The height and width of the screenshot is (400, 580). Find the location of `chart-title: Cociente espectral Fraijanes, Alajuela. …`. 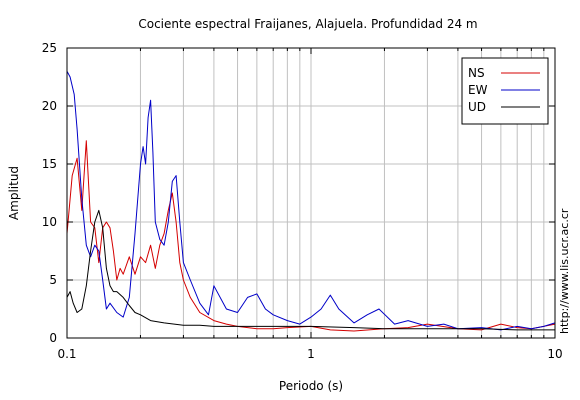

chart-title: Cociente espectral Fraijanes, Alajuela. … is located at coordinates (307, 24).